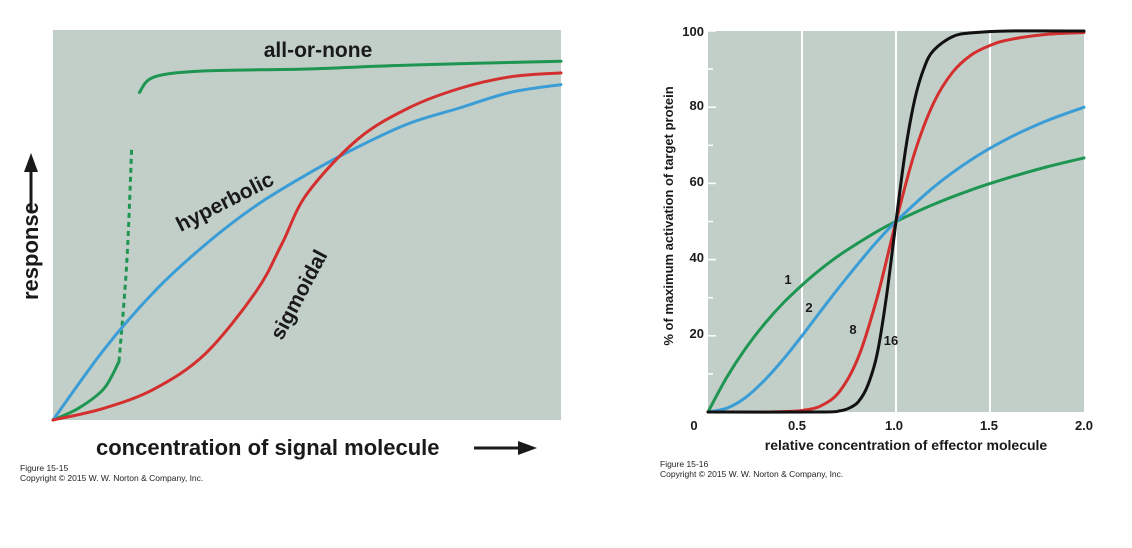 The width and height of the screenshot is (1132, 548). What do you see at coordinates (318, 50) in the screenshot?
I see `label-all-or-none: all-or-none` at bounding box center [318, 50].